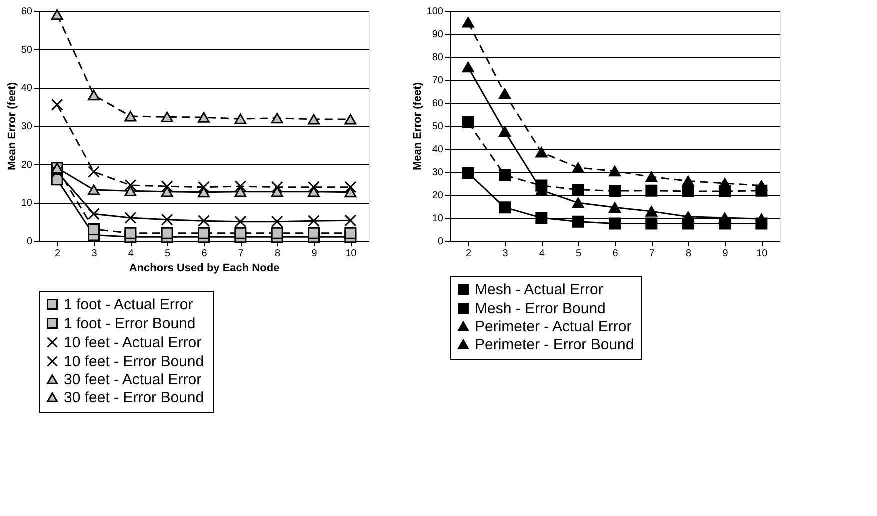 The image size is (877, 516). Describe the element at coordinates (438, 81) in the screenshot. I see `y-tick-label: 70` at that location.